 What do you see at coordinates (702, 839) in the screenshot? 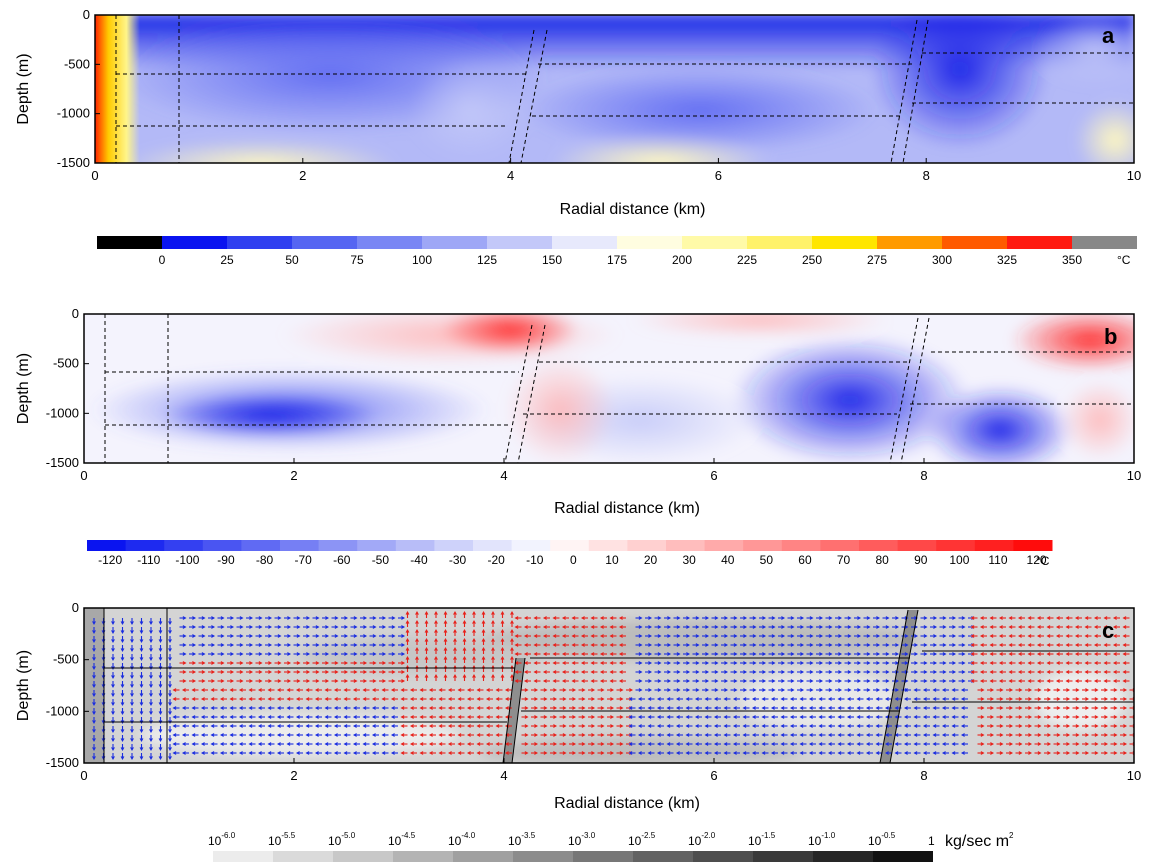
I see `colorbar-label: 10-2.0` at bounding box center [702, 839].